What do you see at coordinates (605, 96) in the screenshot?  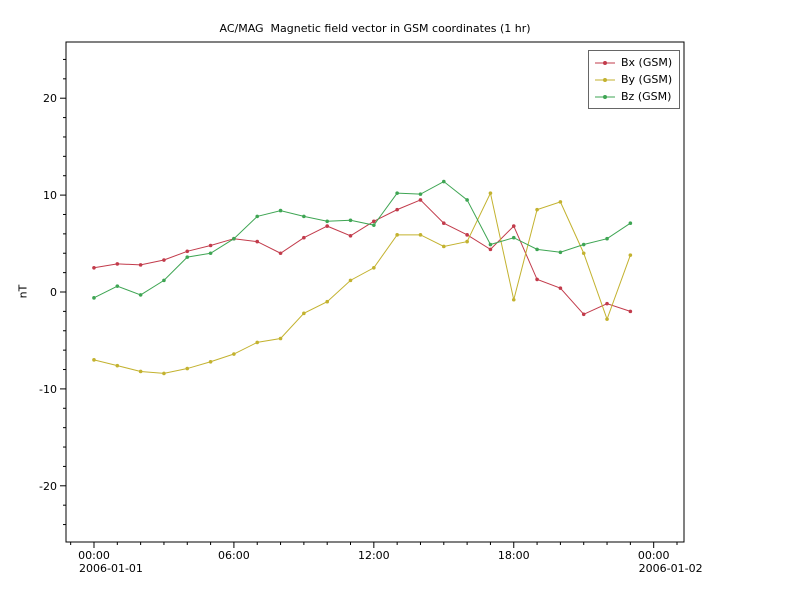 I see `legend-sample-bz-icon` at bounding box center [605, 96].